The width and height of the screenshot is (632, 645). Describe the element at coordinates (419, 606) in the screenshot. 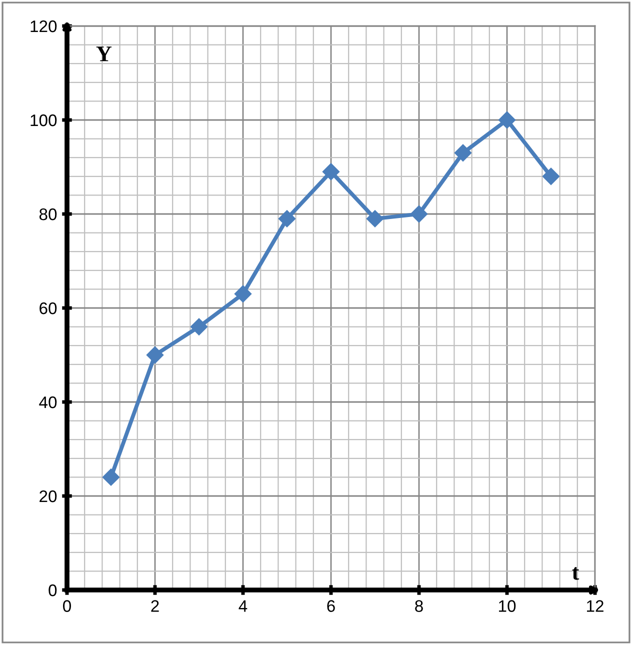

I see `x-tick-label: 8` at that location.